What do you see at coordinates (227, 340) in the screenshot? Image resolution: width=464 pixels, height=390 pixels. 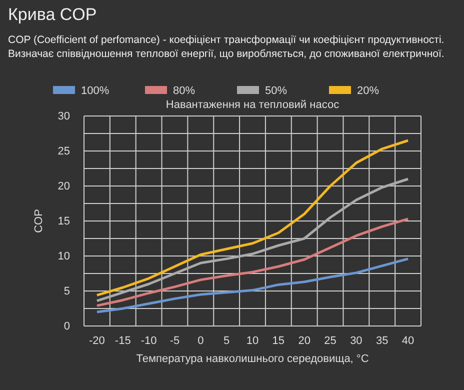 I see `x-tick-label: 5` at bounding box center [227, 340].